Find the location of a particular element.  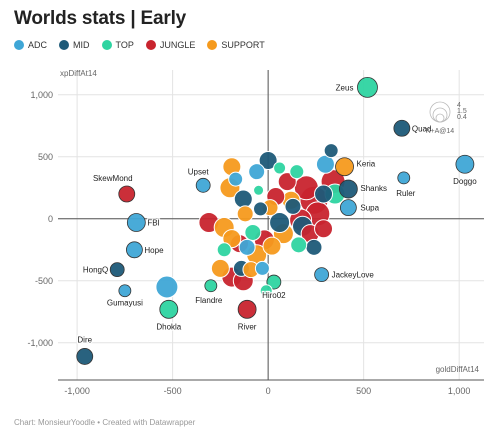

point-label-supa: Supa is located at coordinates (369, 208).